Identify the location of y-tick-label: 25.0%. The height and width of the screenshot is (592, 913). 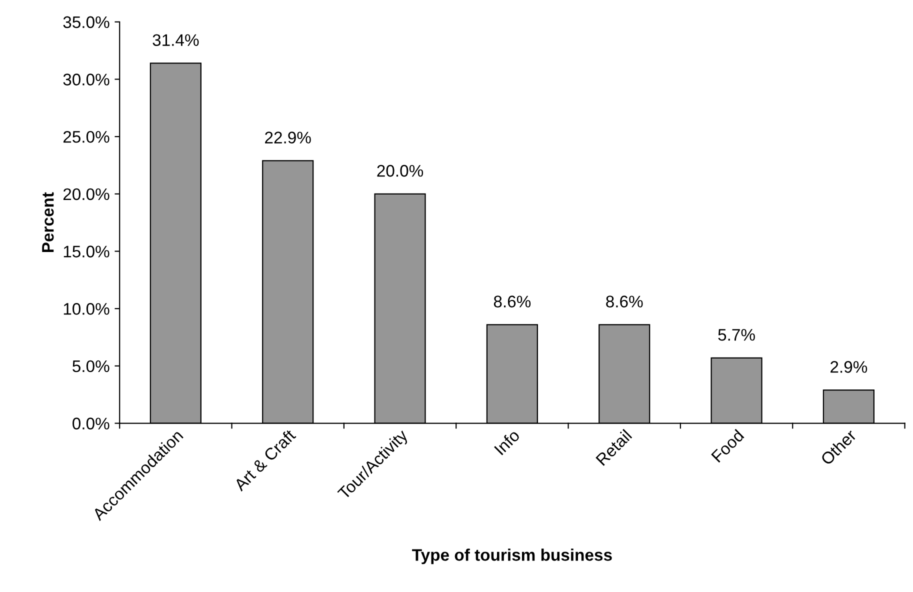
(86, 136).